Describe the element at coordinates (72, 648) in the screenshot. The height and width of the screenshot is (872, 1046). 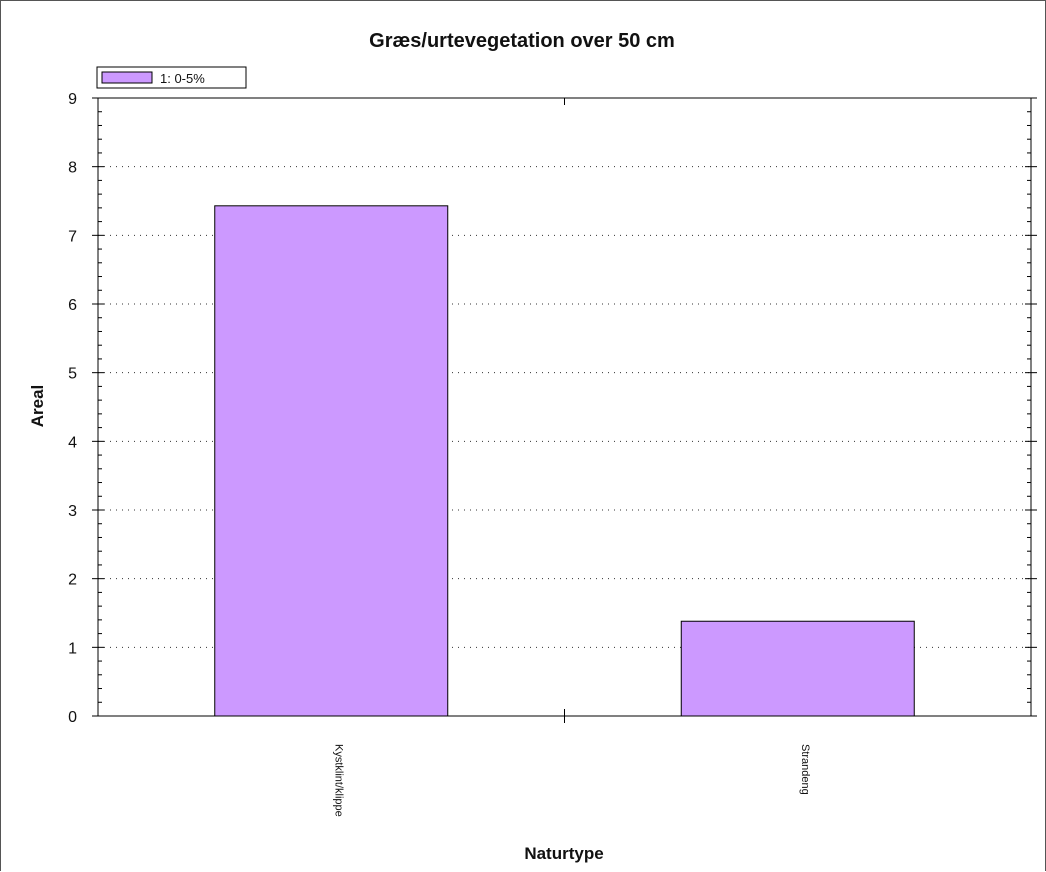
I see `y-tick-label: 1` at that location.